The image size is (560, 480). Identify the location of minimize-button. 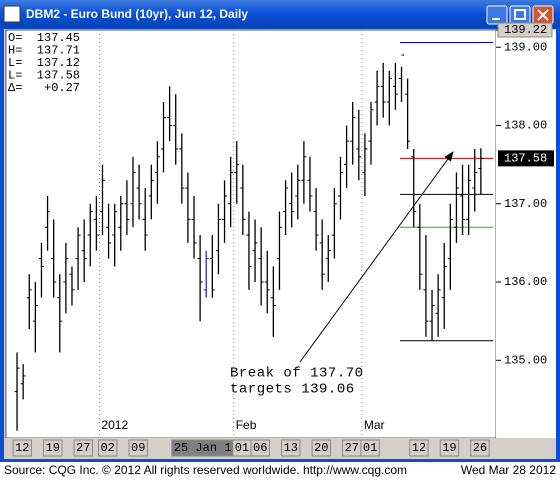
(497, 15).